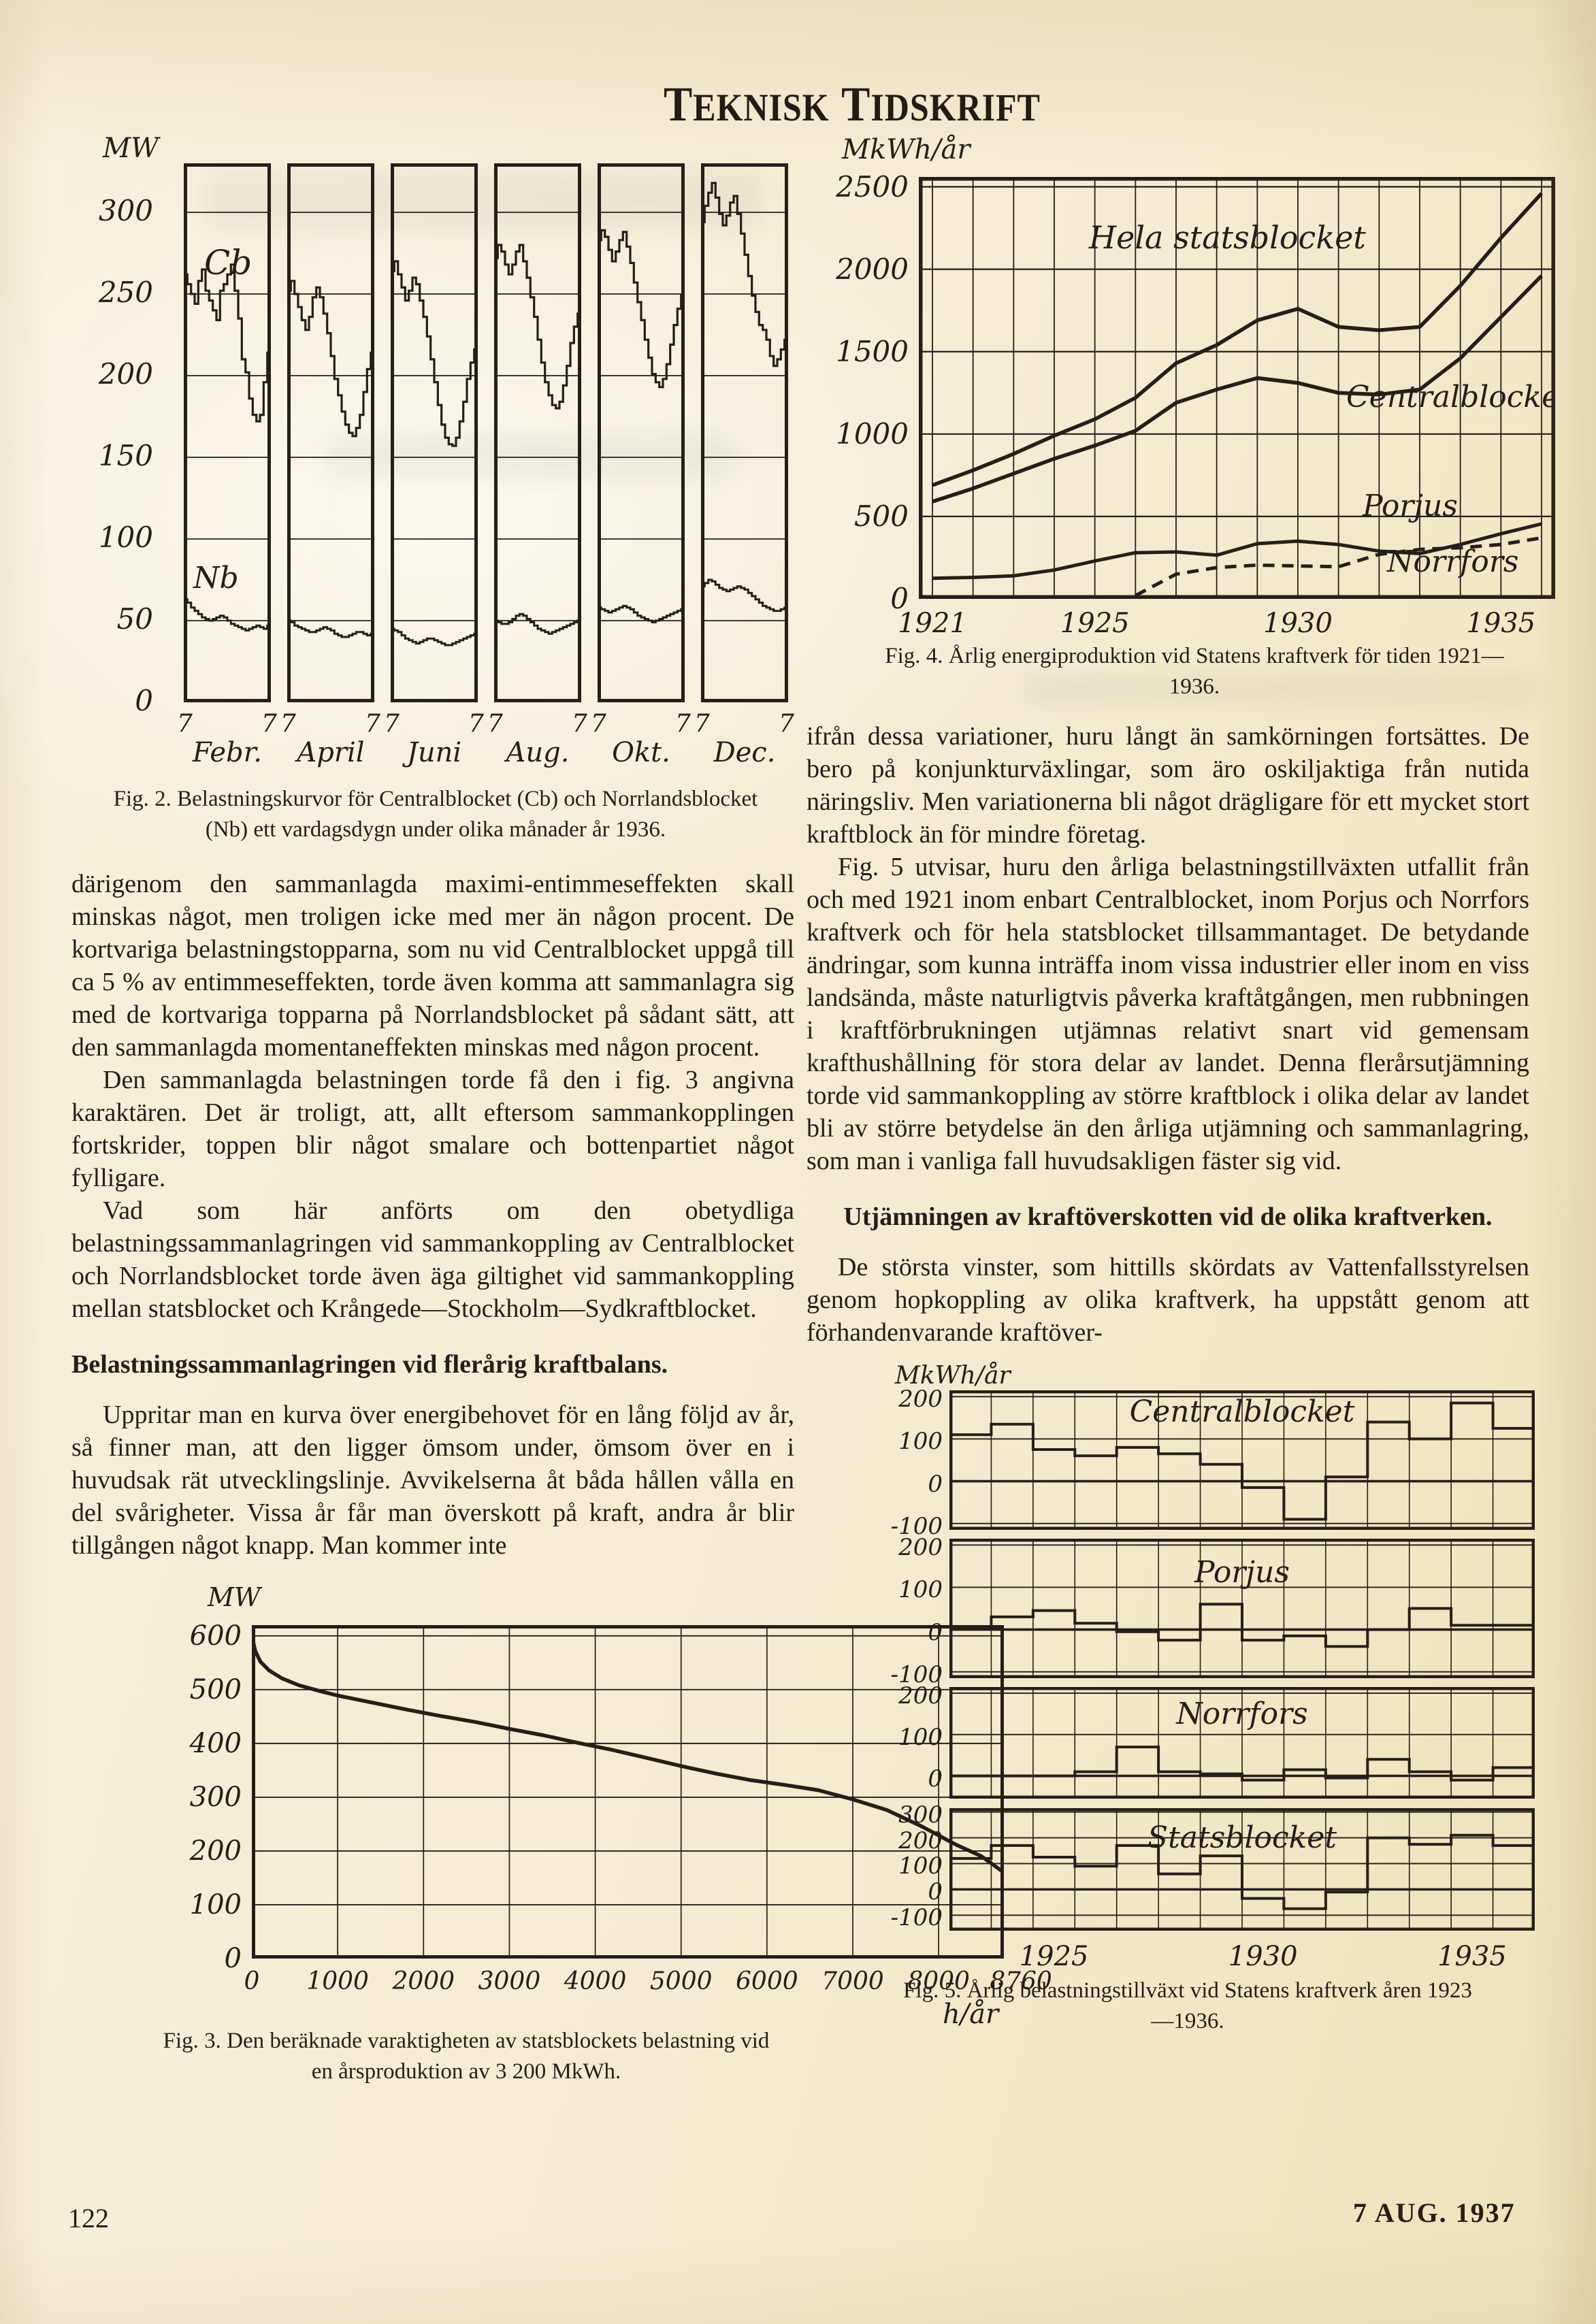  What do you see at coordinates (873, 433) in the screenshot?
I see `y-tick-label: 1000` at bounding box center [873, 433].